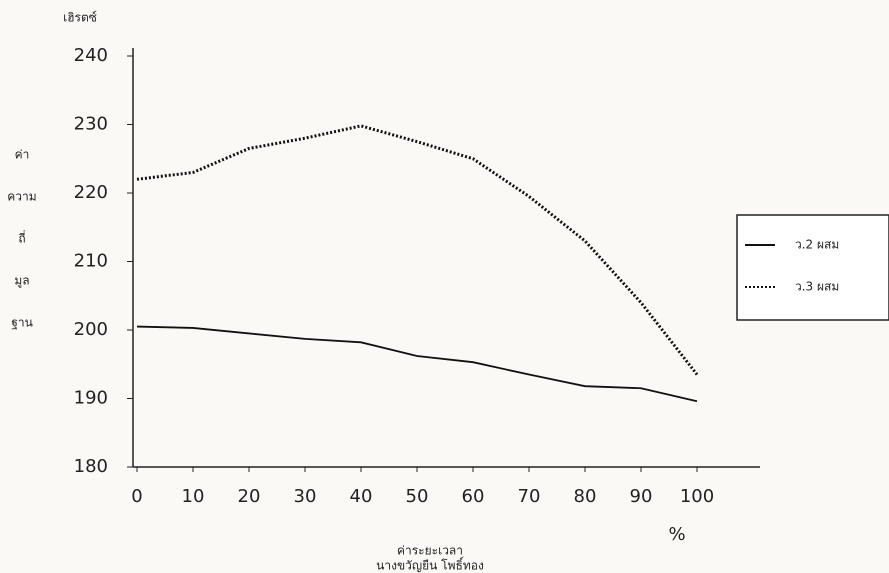  I want to click on x-tick-label: 0, so click(136, 496).